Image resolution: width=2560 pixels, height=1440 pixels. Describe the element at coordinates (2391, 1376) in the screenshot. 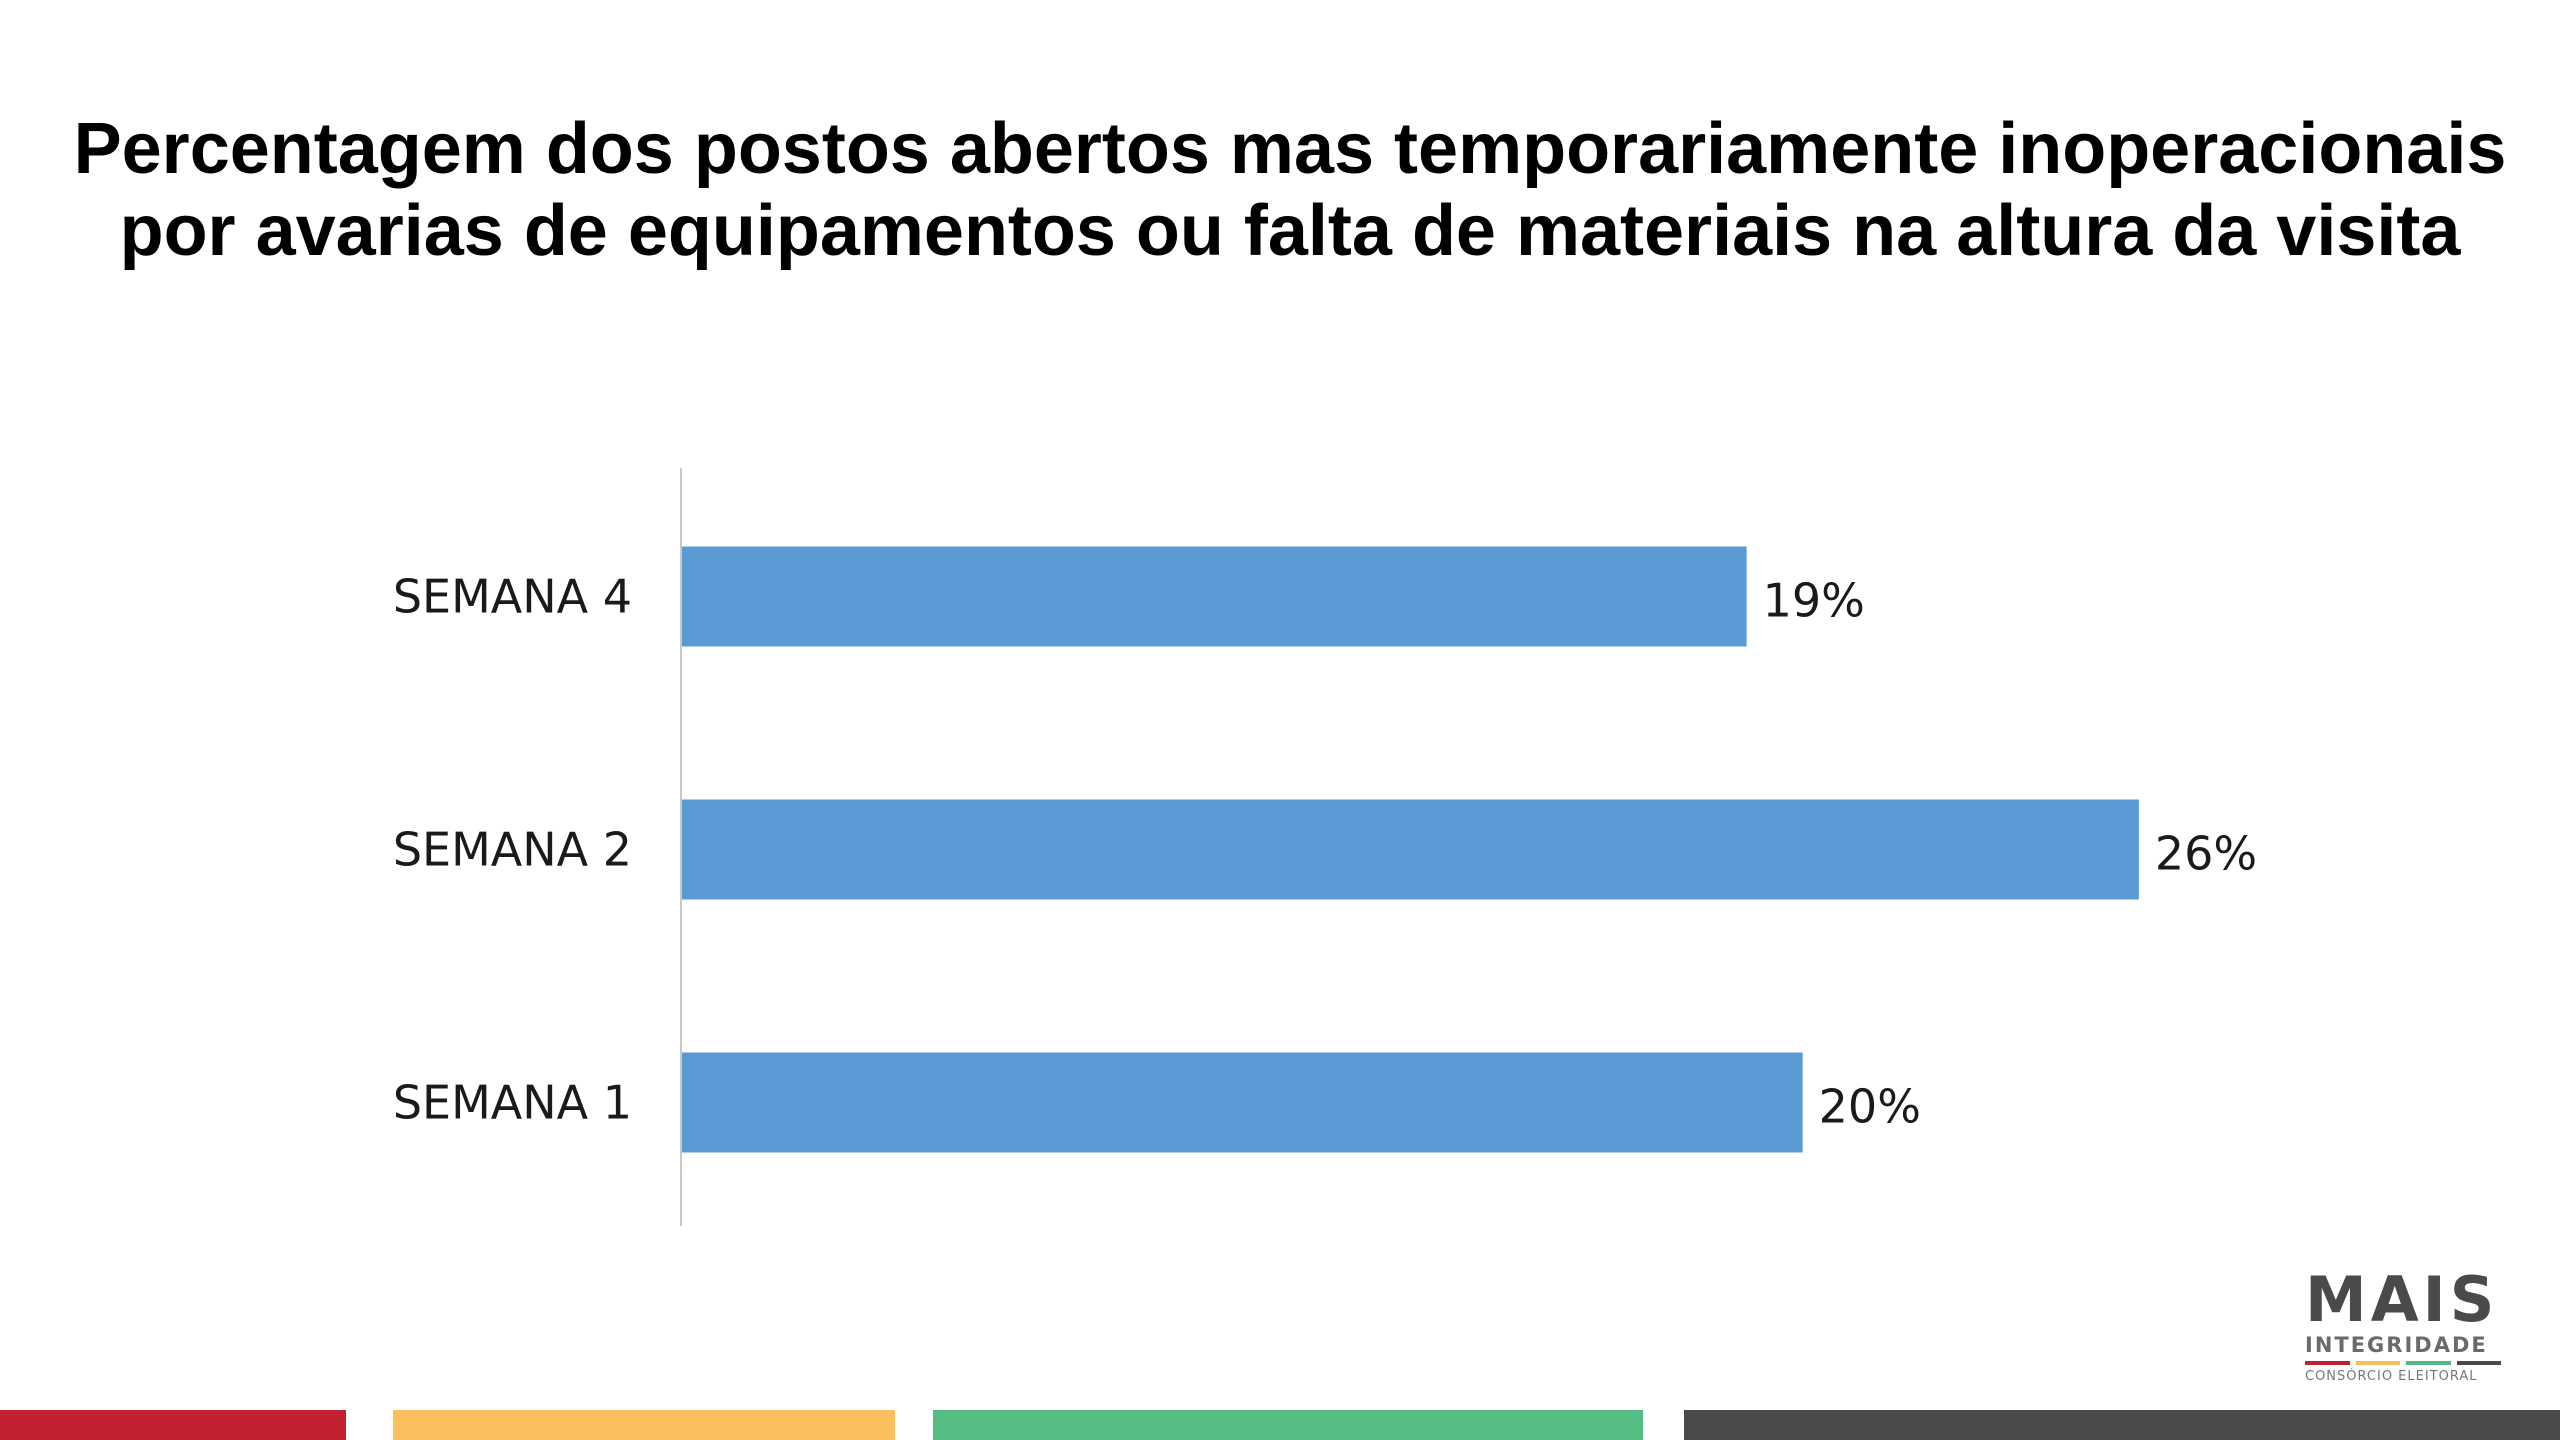

I see `logo-caption: CONSÓRCIO ELEITORAL` at that location.